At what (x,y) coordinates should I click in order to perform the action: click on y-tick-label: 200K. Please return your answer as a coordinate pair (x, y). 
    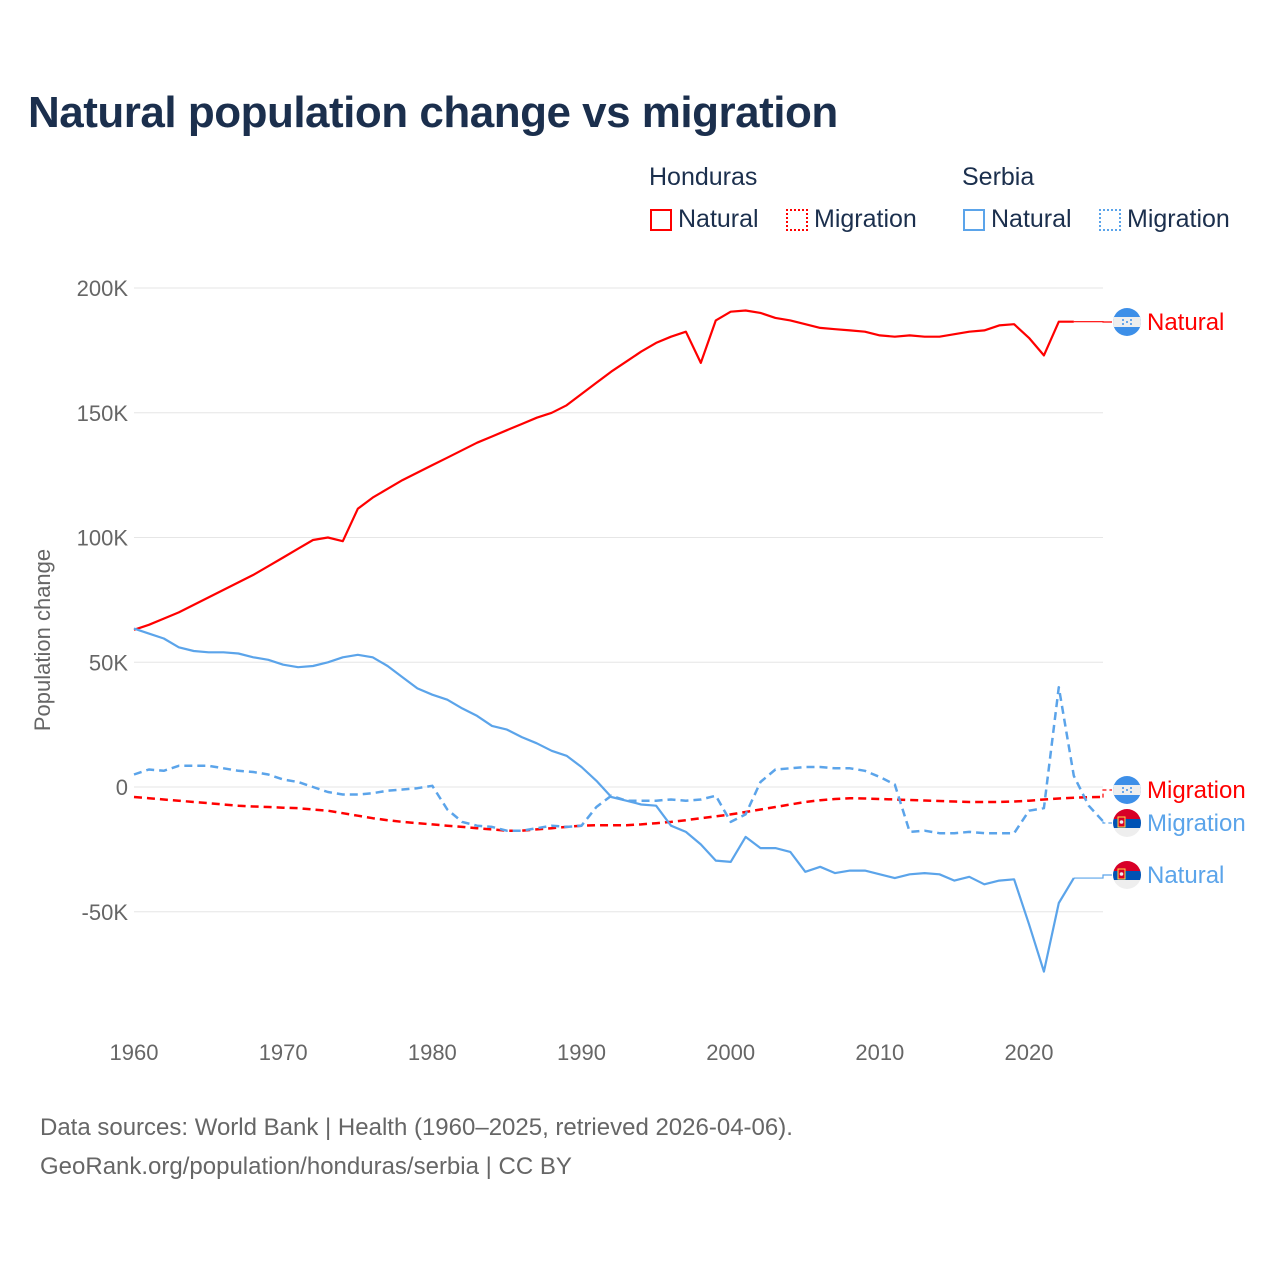
    Looking at the image, I should click on (103, 288).